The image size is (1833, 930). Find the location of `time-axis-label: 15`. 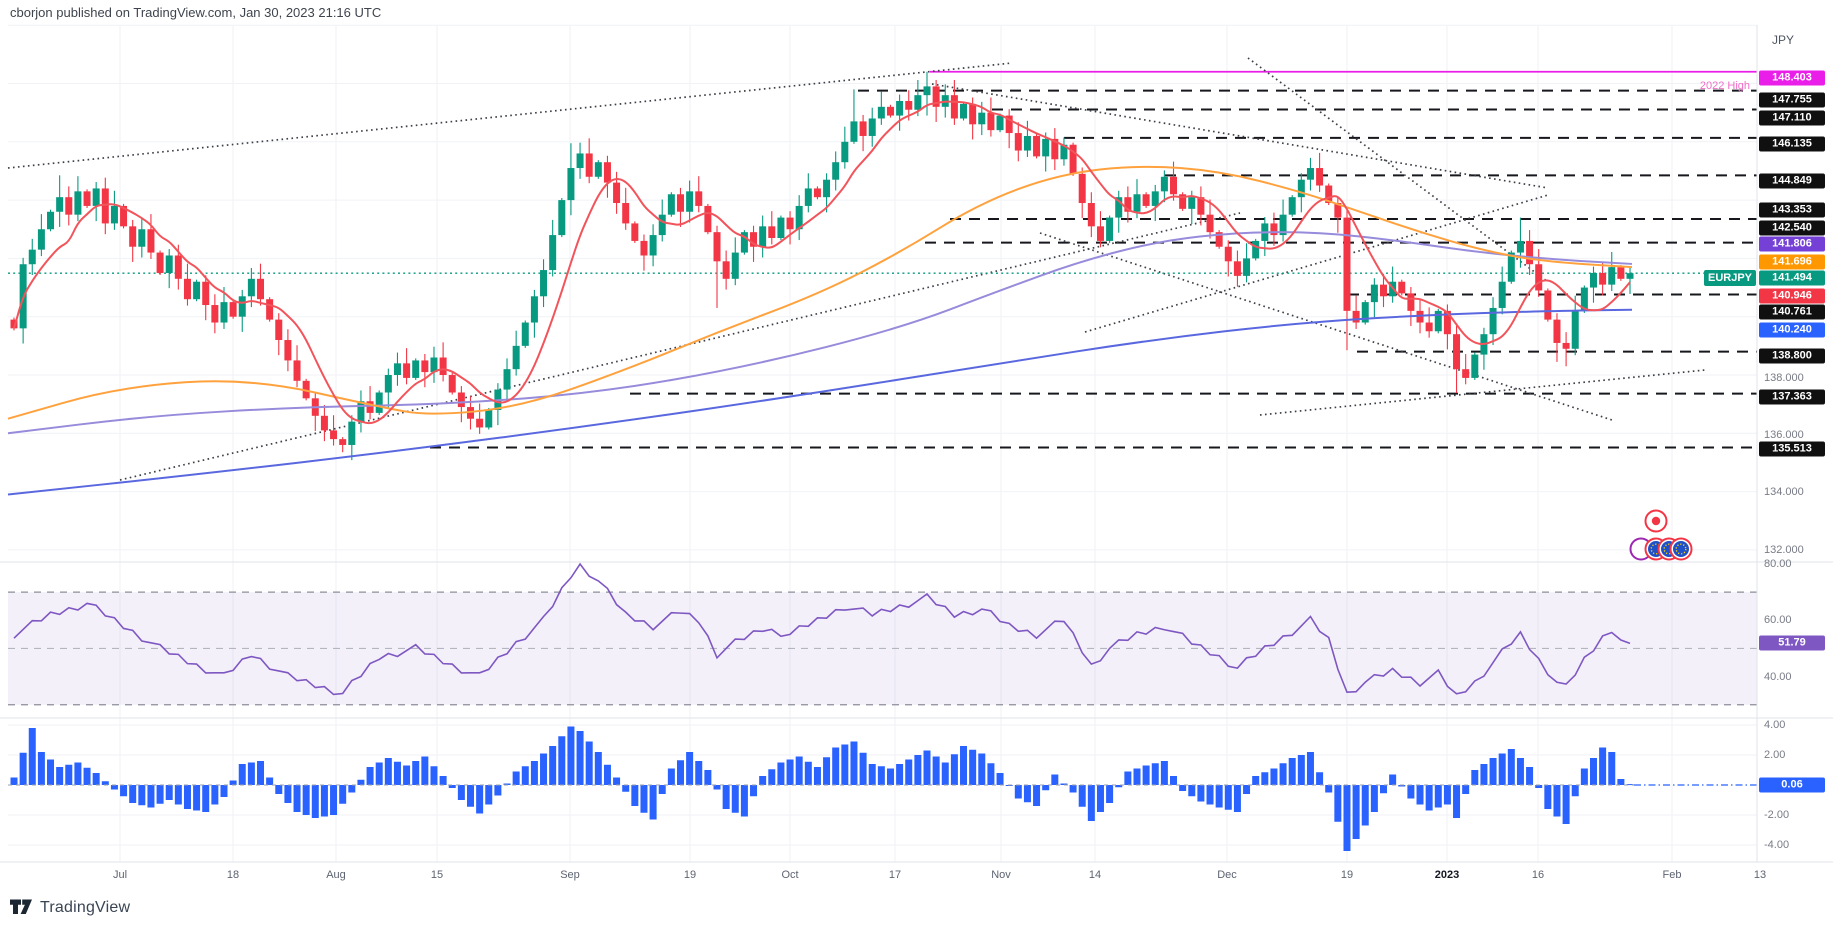

time-axis-label: 15 is located at coordinates (437, 875).